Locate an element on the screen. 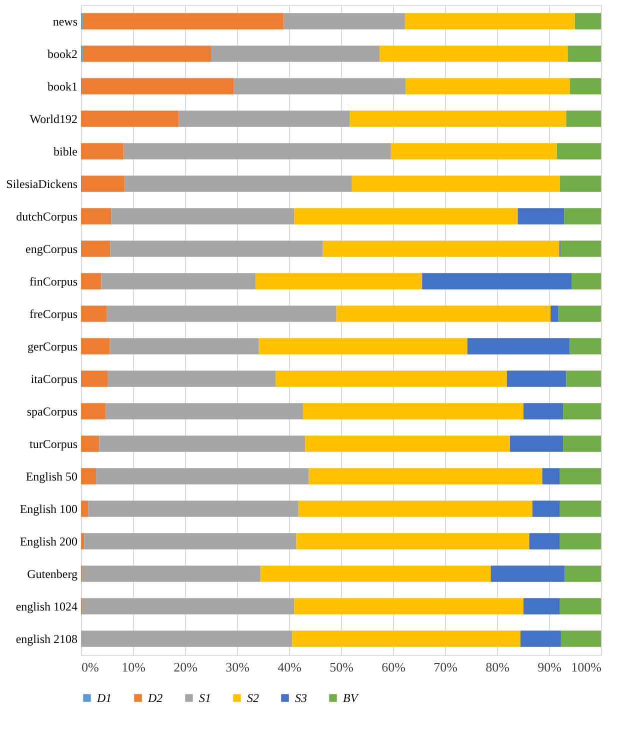 The image size is (635, 730). x-tick-label: 90% is located at coordinates (550, 667).